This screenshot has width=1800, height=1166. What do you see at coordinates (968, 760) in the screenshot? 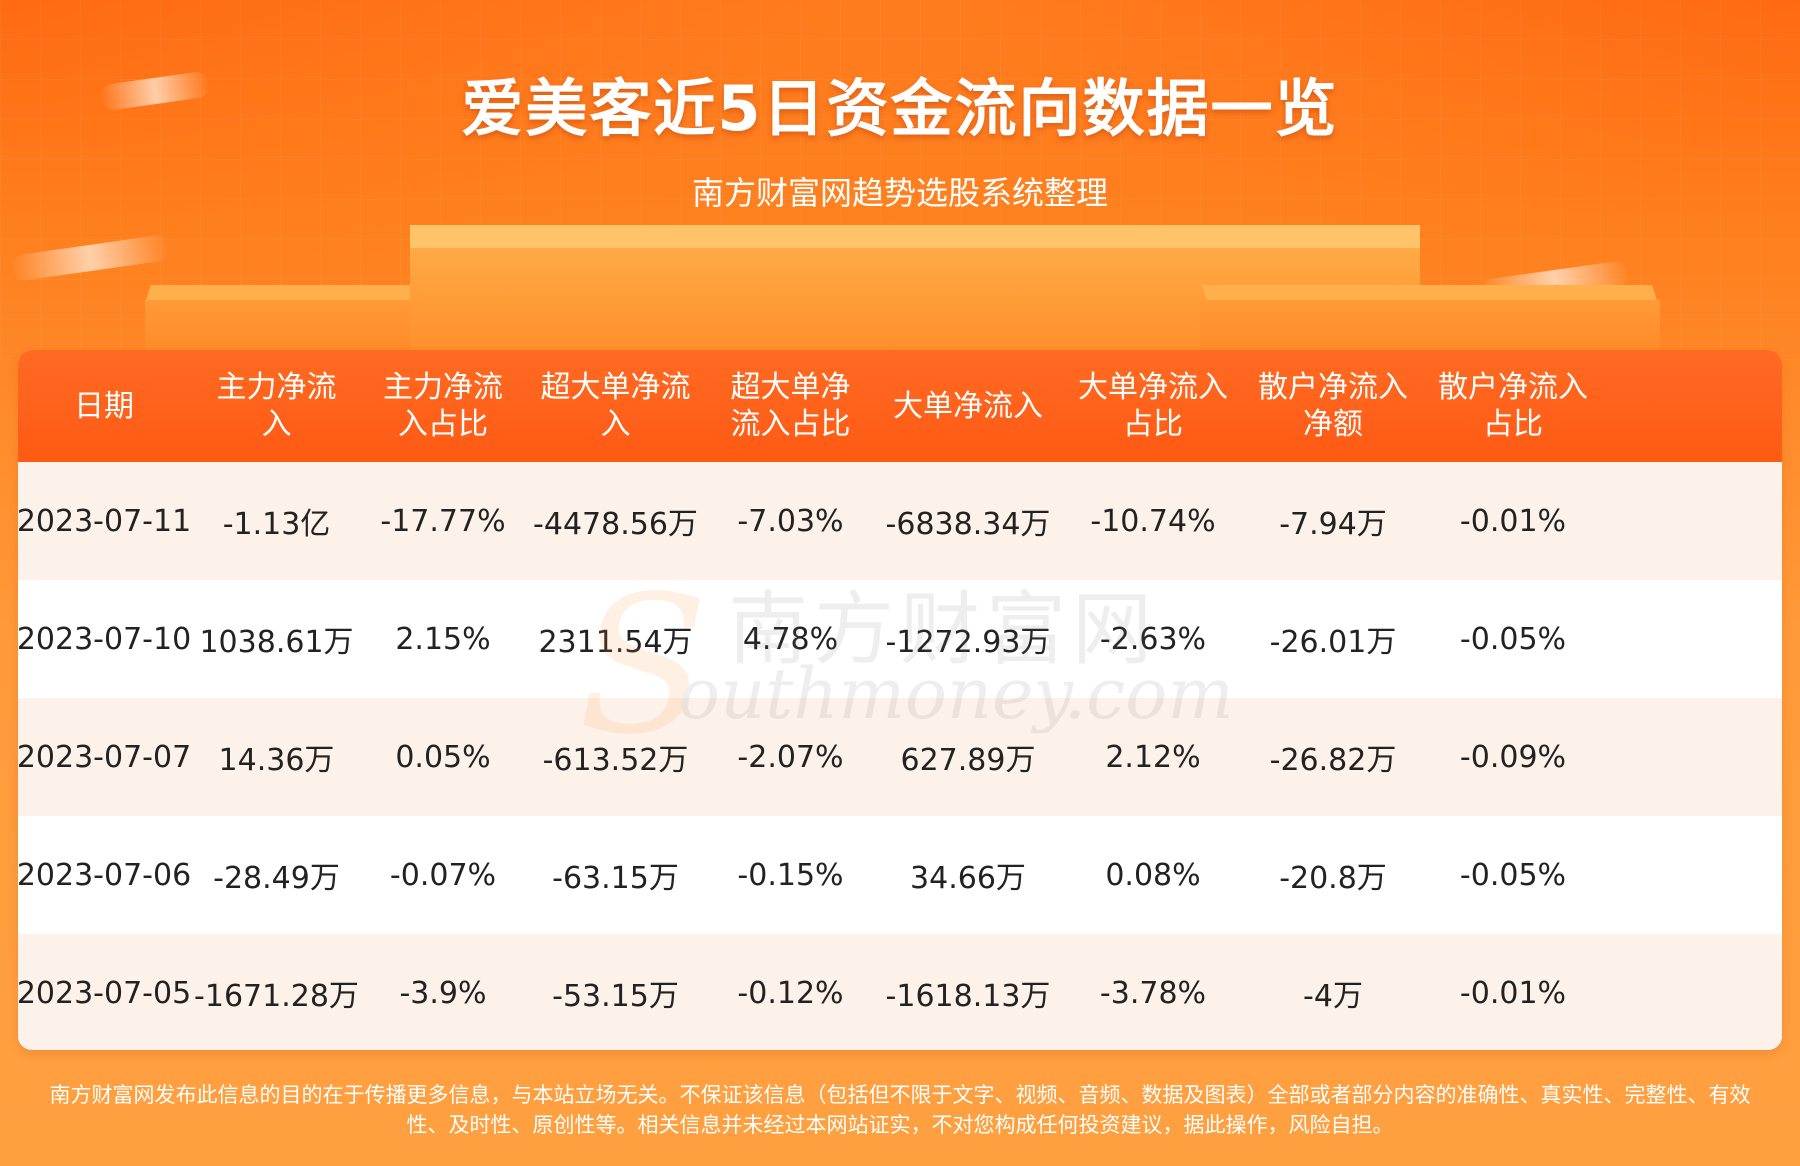
I see `cell-col-large-net: 627.89万` at bounding box center [968, 760].